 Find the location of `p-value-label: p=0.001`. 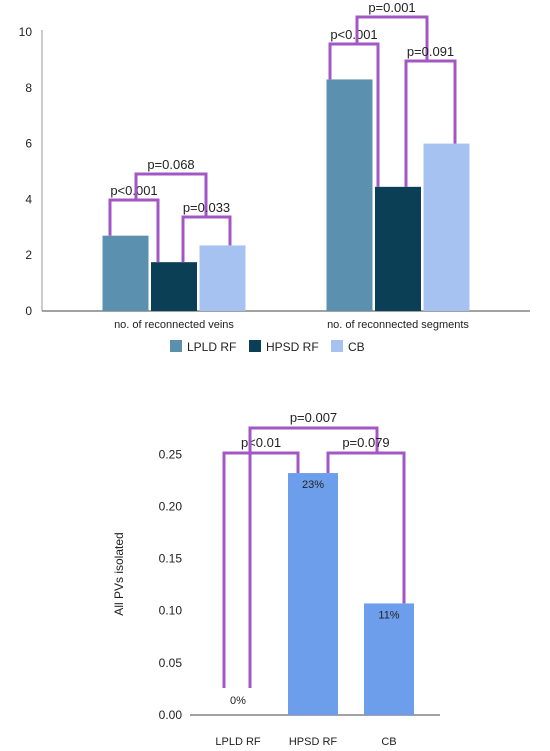

p-value-label: p=0.001 is located at coordinates (391, 7).